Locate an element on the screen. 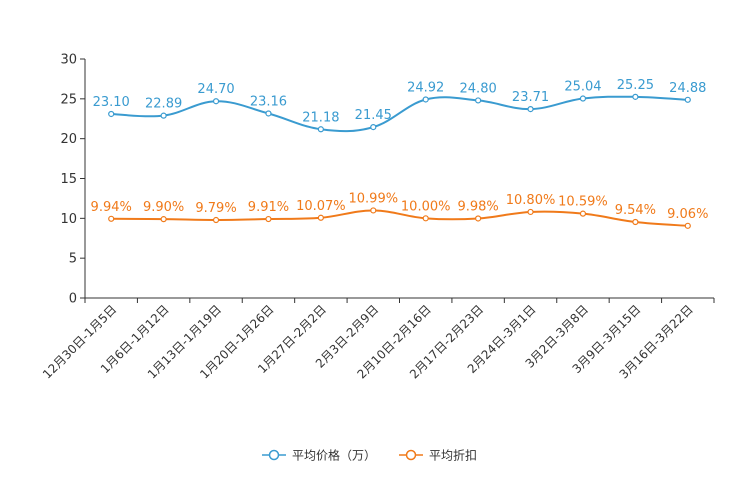  data-label: 24.70 is located at coordinates (215, 89).